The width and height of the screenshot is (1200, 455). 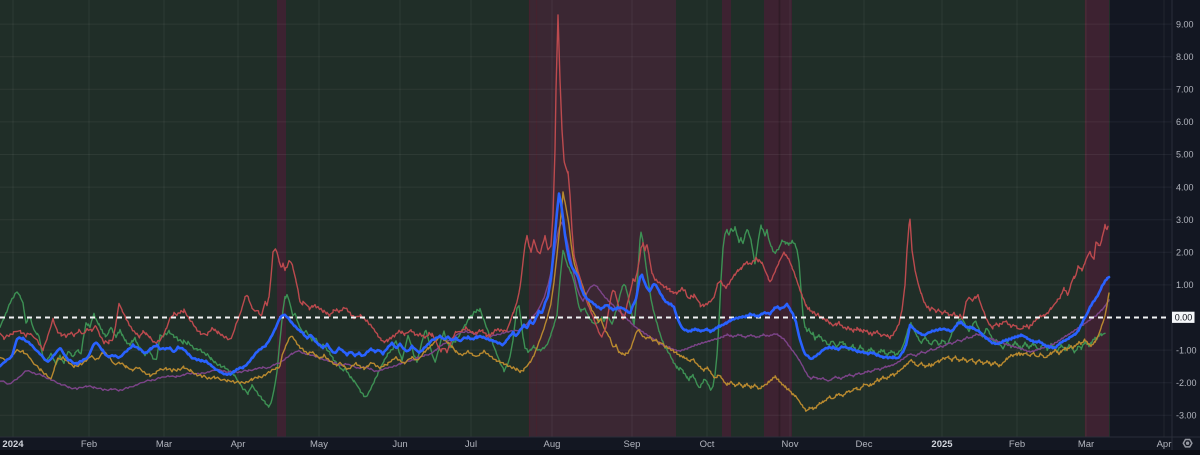 What do you see at coordinates (399, 444) in the screenshot?
I see `svg-text: Jun` at bounding box center [399, 444].